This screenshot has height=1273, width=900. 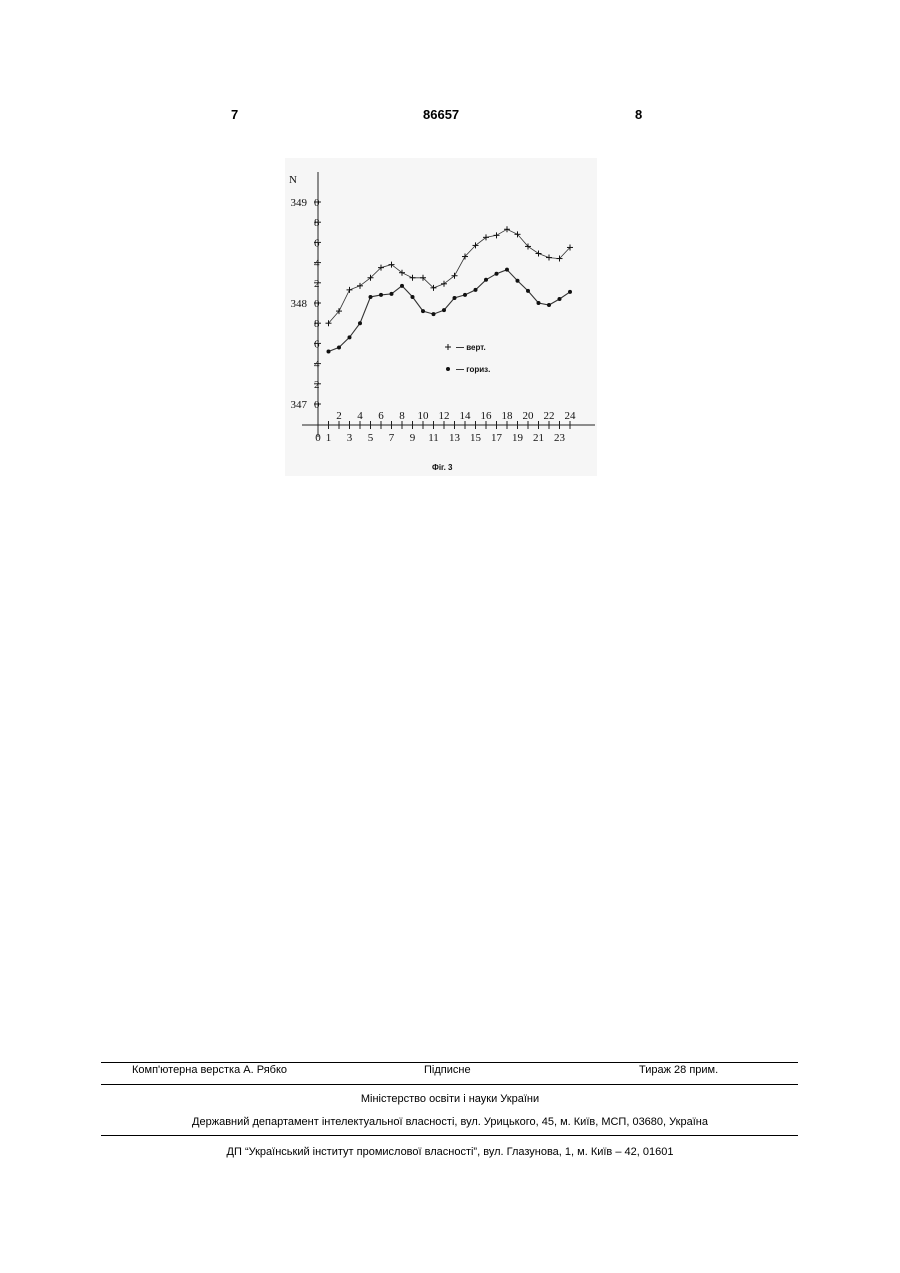 I want to click on legend-label: — гориз., so click(x=473, y=369).